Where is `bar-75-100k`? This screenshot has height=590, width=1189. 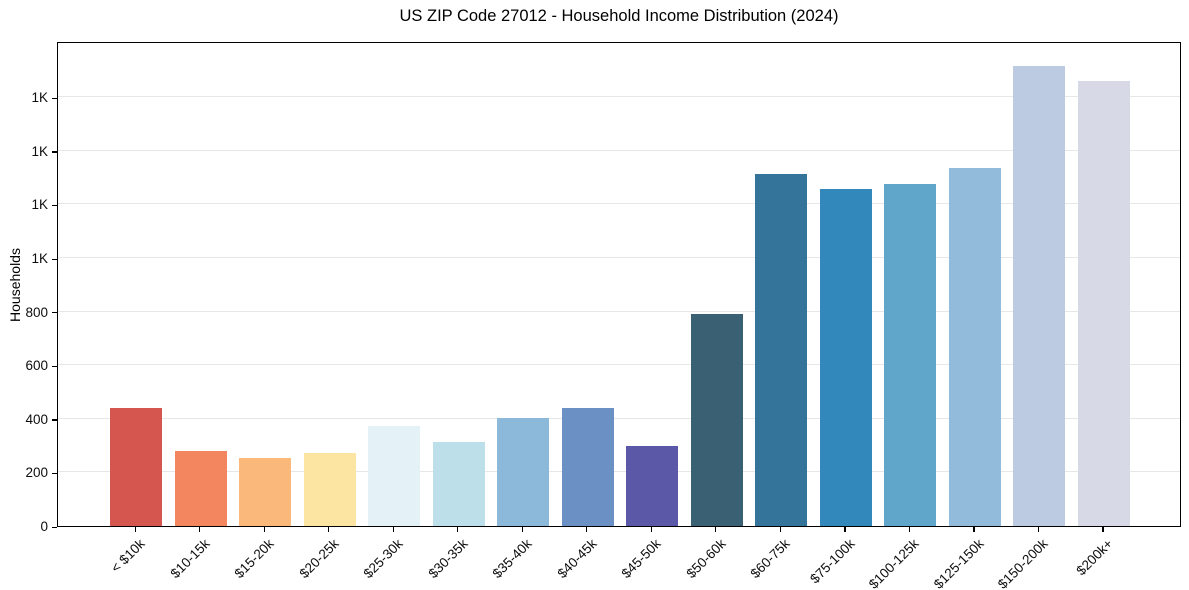 bar-75-100k is located at coordinates (845, 357).